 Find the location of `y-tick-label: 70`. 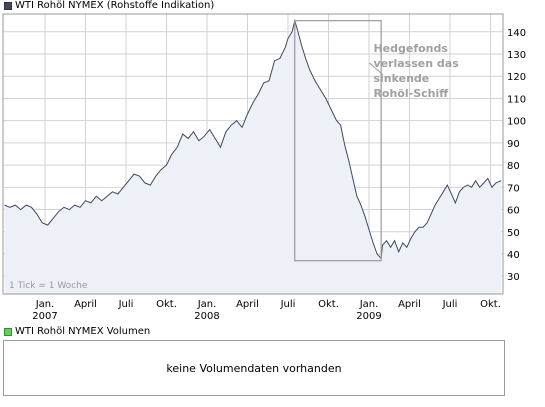

y-tick-label: 70 is located at coordinates (513, 188).